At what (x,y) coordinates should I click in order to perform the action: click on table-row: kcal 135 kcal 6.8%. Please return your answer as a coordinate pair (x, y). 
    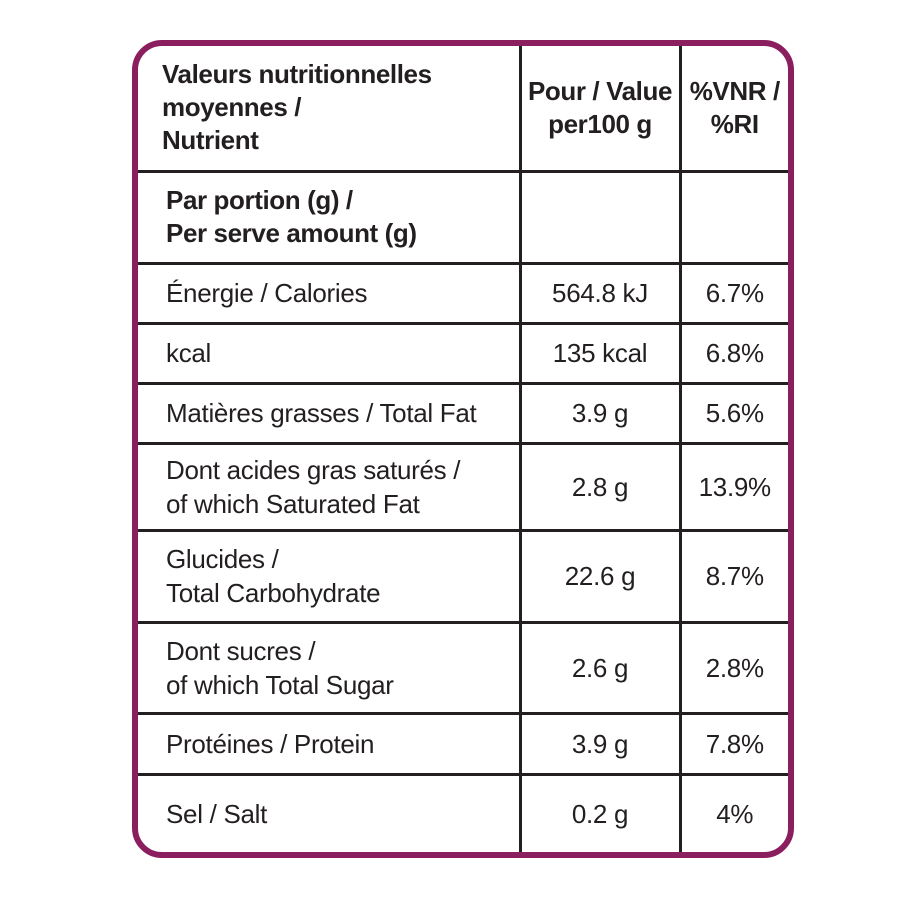
    Looking at the image, I should click on (463, 353).